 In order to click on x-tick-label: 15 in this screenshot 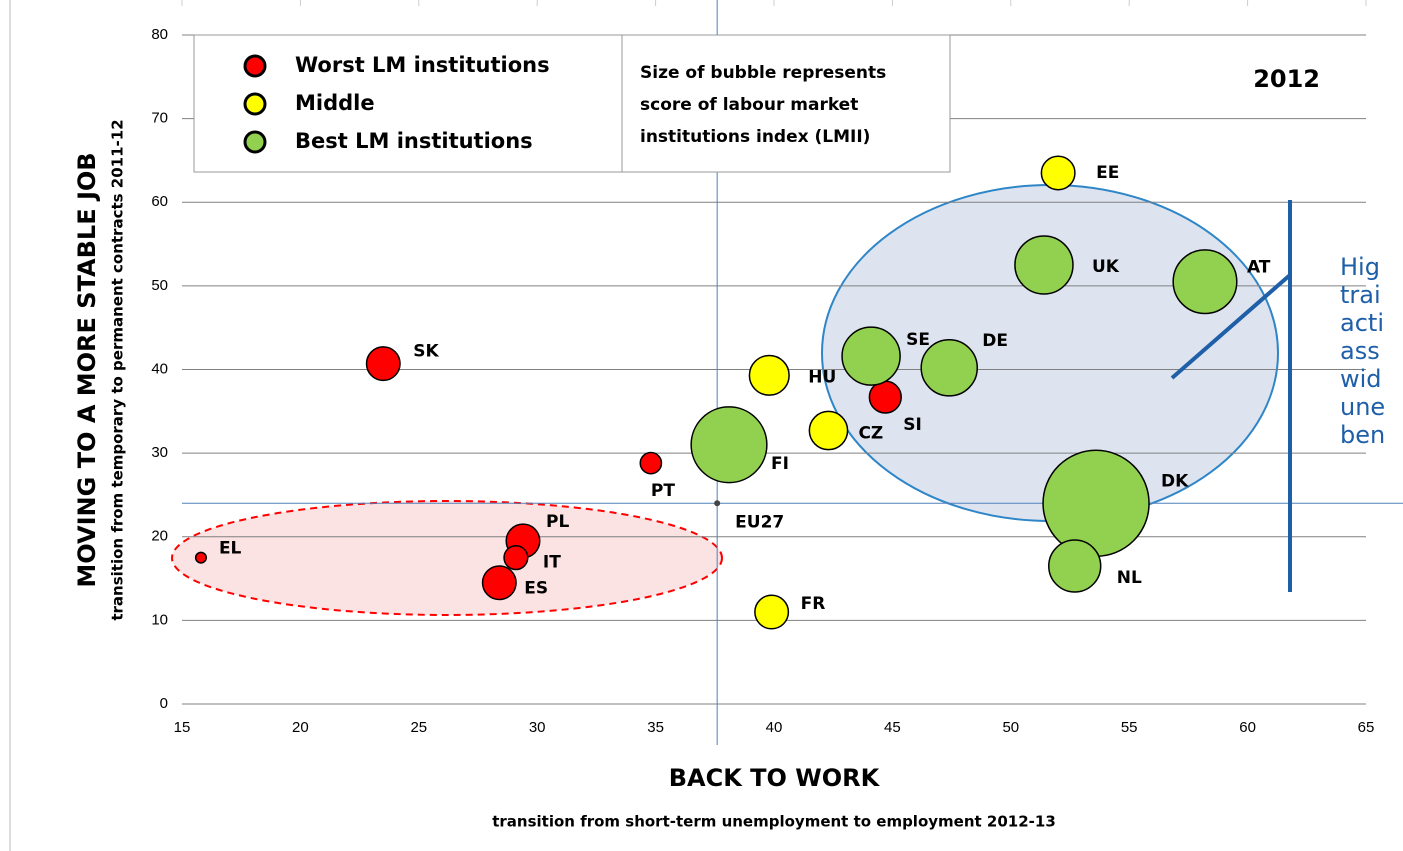, I will do `click(182, 727)`.